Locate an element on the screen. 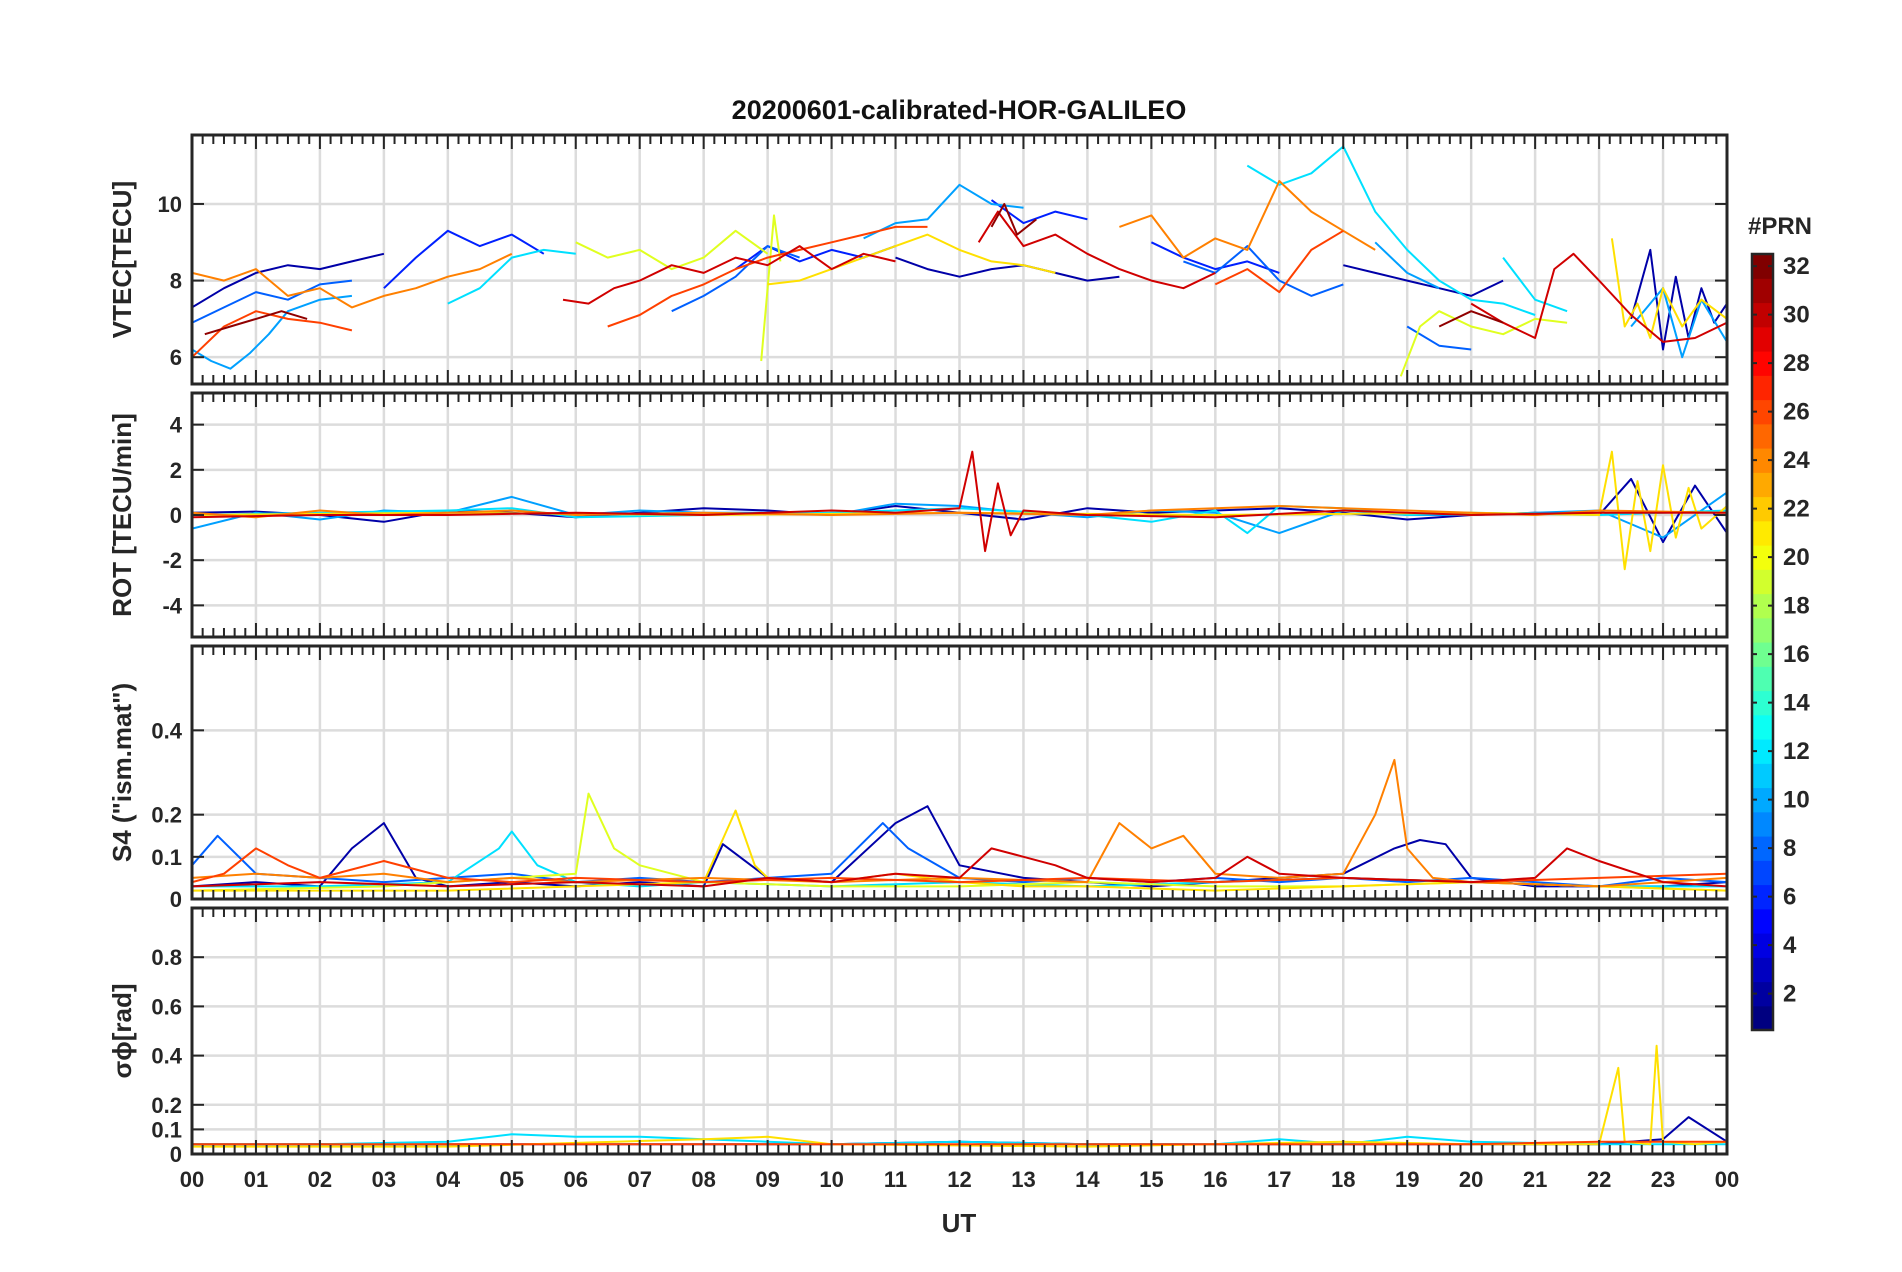  y-tick-label: 0.8 is located at coordinates (166, 957).